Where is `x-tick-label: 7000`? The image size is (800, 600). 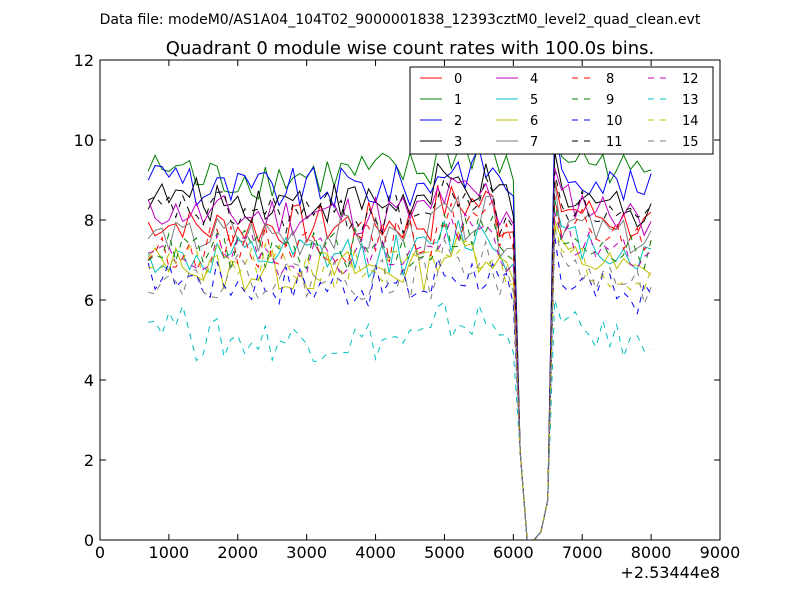
x-tick-label: 7000 is located at coordinates (582, 552).